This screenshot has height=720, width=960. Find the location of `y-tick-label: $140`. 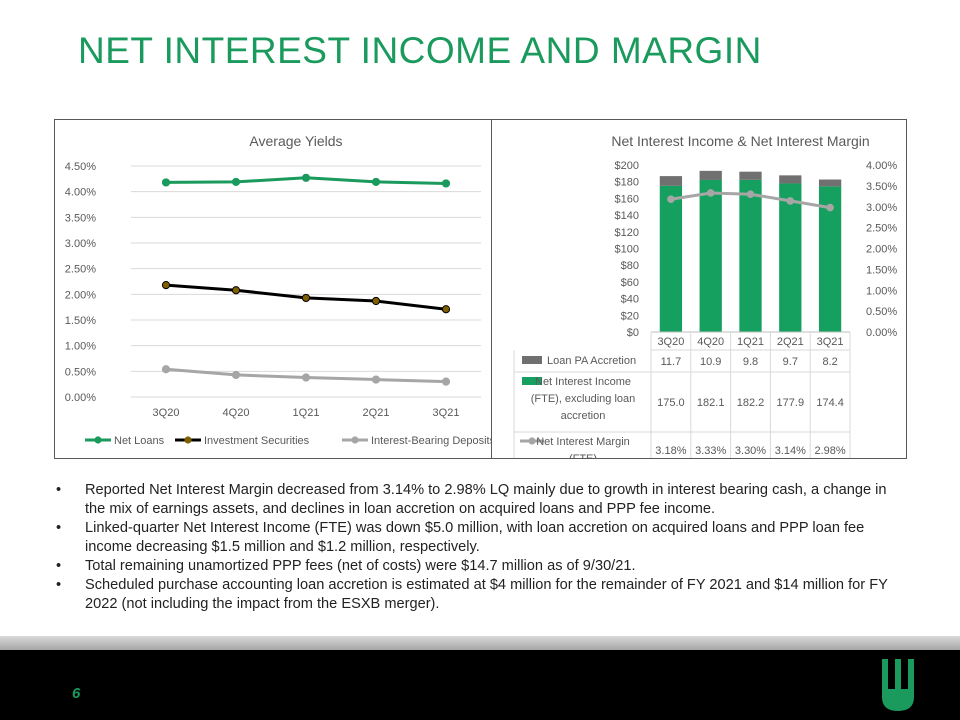

y-tick-label: $140 is located at coordinates (627, 216).